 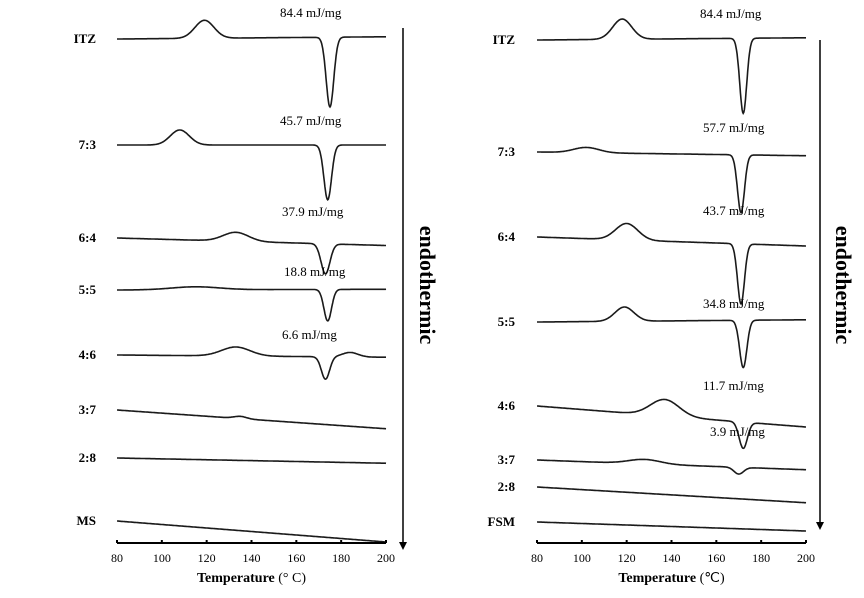 What do you see at coordinates (710, 578) in the screenshot?
I see `x-axis-label-unit: (℃)` at bounding box center [710, 578].